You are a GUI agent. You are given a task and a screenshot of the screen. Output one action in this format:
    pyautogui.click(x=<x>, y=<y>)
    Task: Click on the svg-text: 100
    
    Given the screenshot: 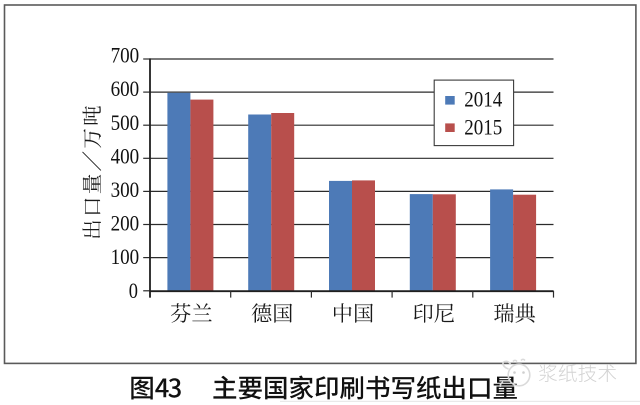 What is the action you would take?
    pyautogui.click(x=125, y=256)
    